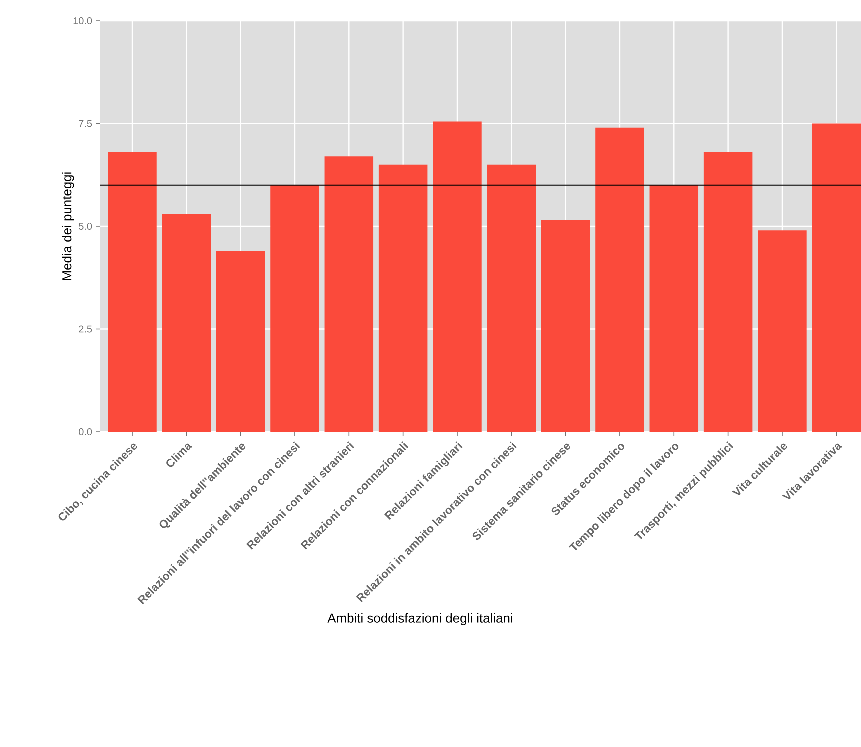 The width and height of the screenshot is (861, 747). What do you see at coordinates (85, 124) in the screenshot?
I see `y-tick-label: 7.5` at bounding box center [85, 124].